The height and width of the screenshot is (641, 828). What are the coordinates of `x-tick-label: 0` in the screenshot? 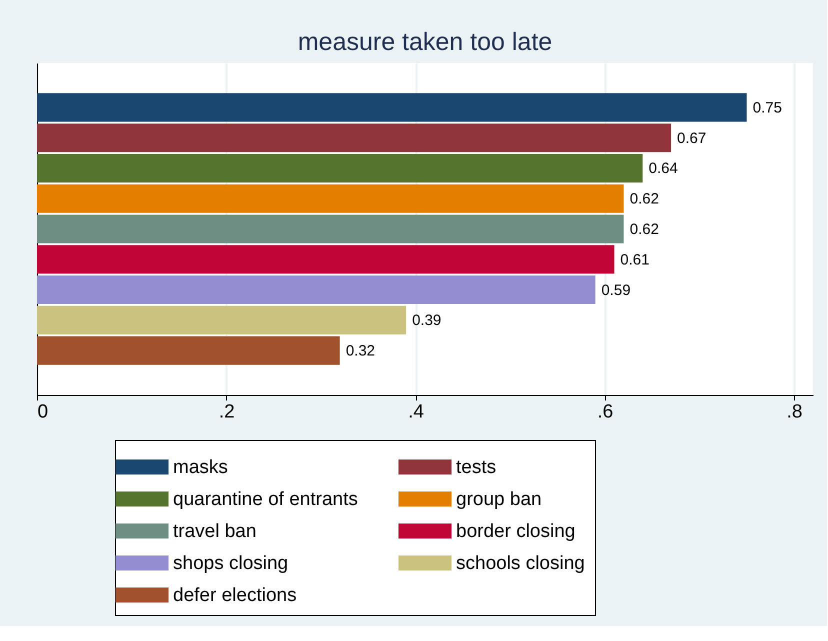 It's located at (43, 412).